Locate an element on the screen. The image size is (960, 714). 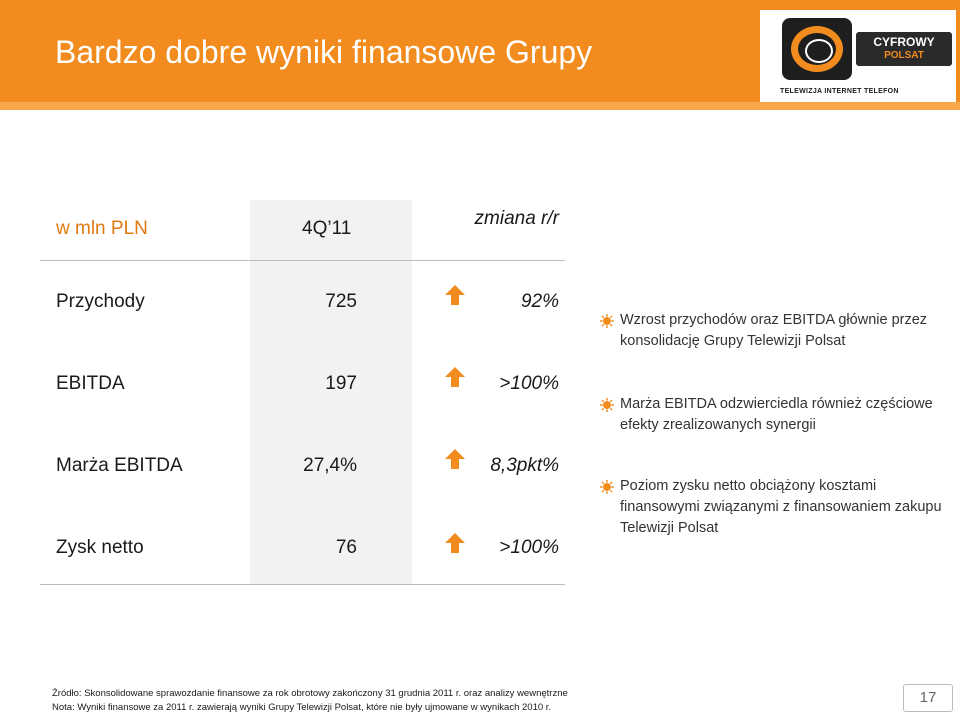
change-header: zmiana r/r is located at coordinates (516, 218).